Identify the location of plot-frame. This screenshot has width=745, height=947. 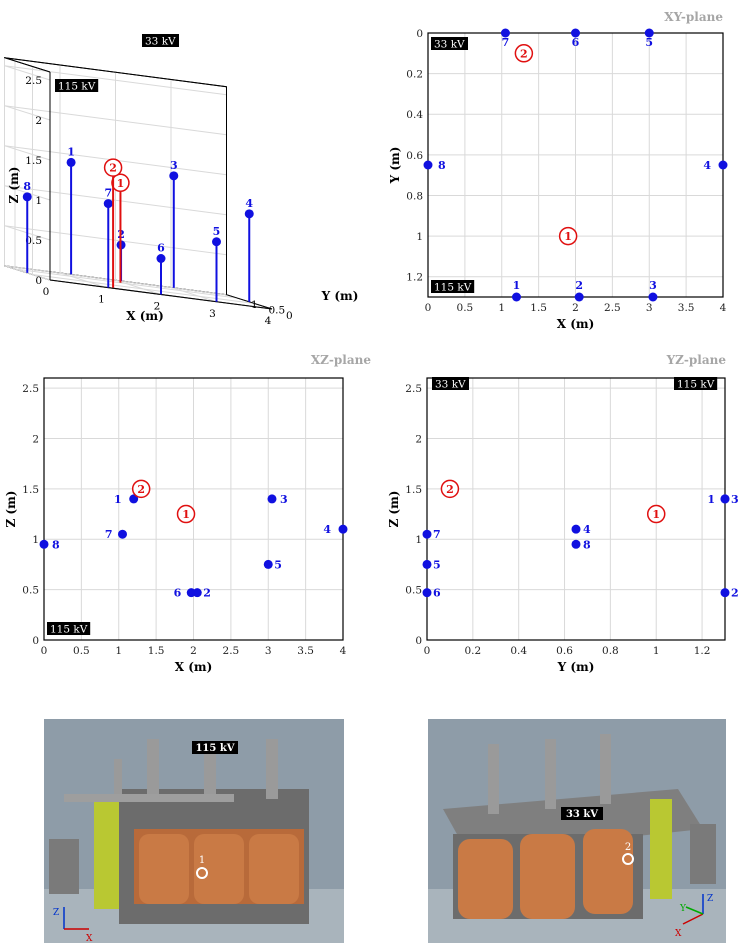
(193, 509).